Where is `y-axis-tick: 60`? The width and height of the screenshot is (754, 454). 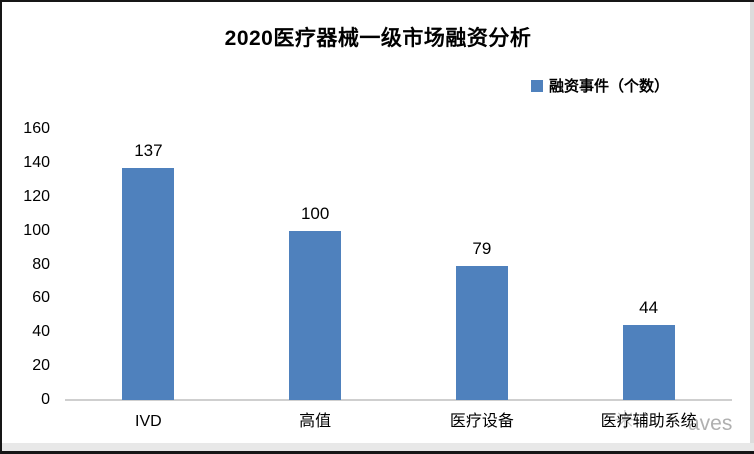
y-axis-tick: 60 is located at coordinates (41, 298).